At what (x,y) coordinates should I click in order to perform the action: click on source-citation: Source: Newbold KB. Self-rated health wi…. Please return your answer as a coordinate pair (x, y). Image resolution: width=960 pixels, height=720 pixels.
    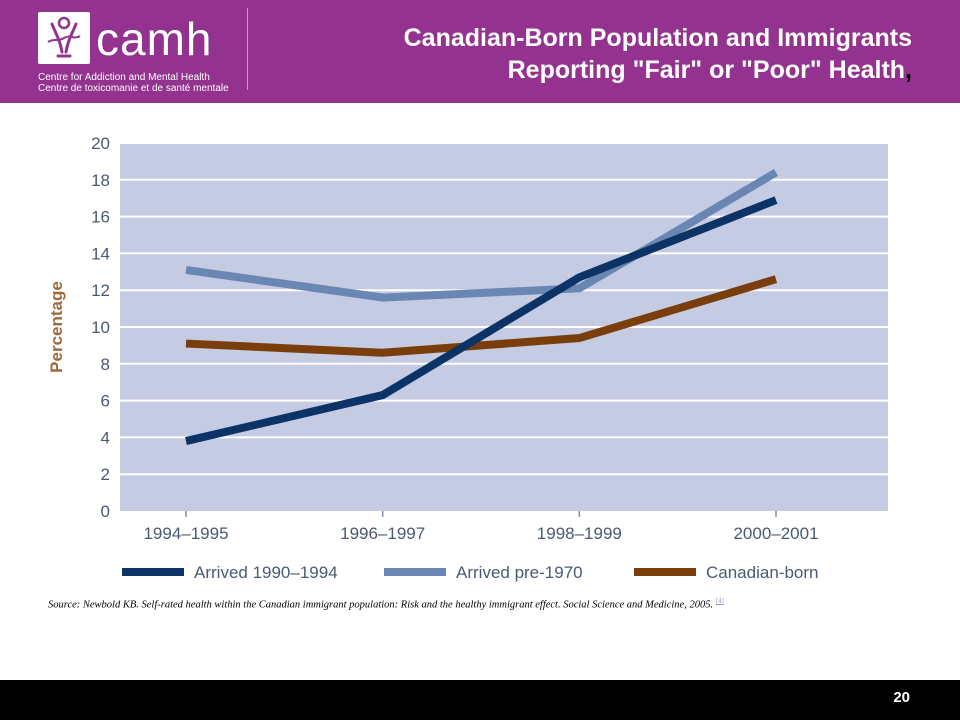
    Looking at the image, I should click on (488, 604).